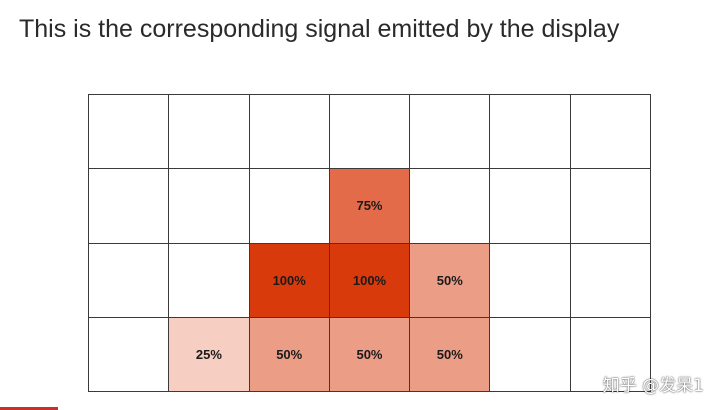 The width and height of the screenshot is (720, 410). I want to click on corner-mark, so click(29, 408).